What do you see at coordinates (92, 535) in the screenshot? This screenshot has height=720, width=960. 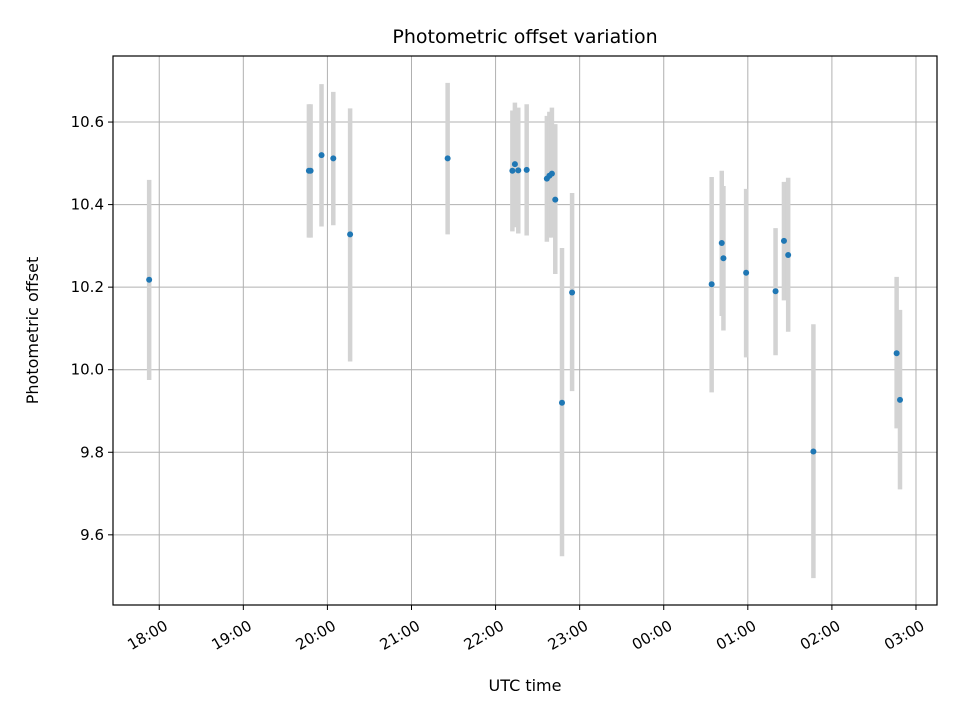 I see `y-tick-label: 9.6` at bounding box center [92, 535].